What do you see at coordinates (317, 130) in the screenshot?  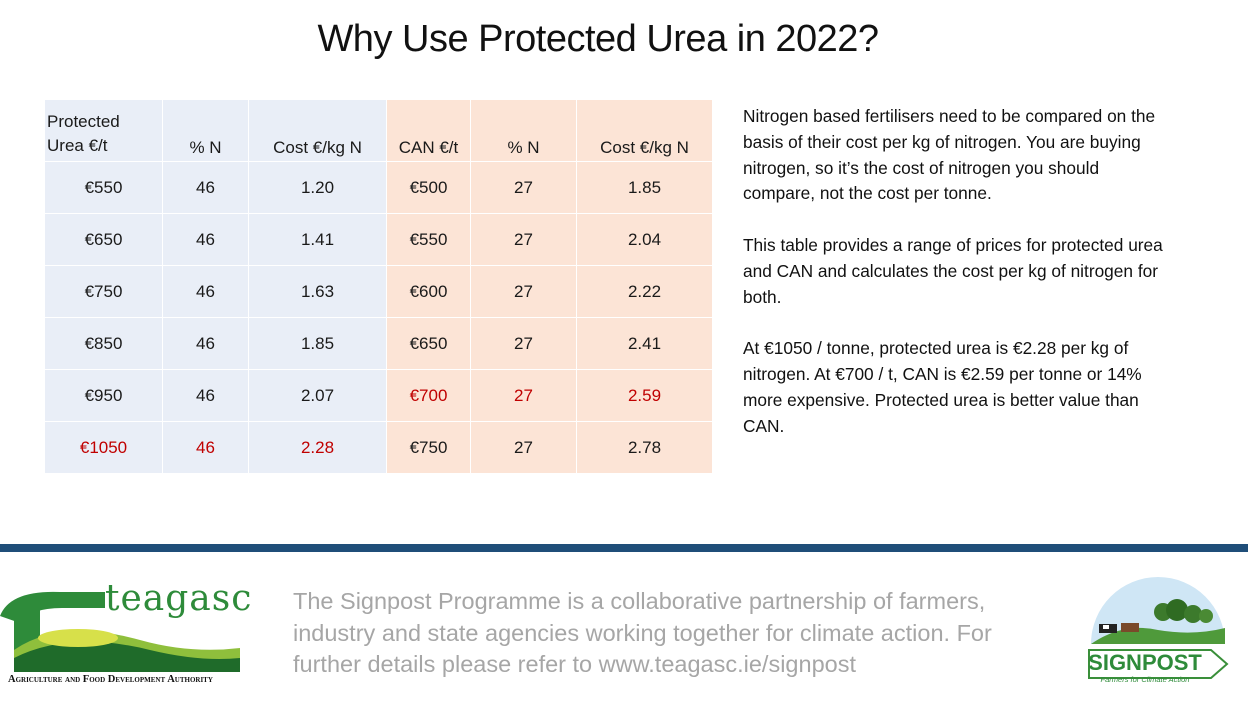 I see `header-urea-cost: Cost €/kg N` at bounding box center [317, 130].